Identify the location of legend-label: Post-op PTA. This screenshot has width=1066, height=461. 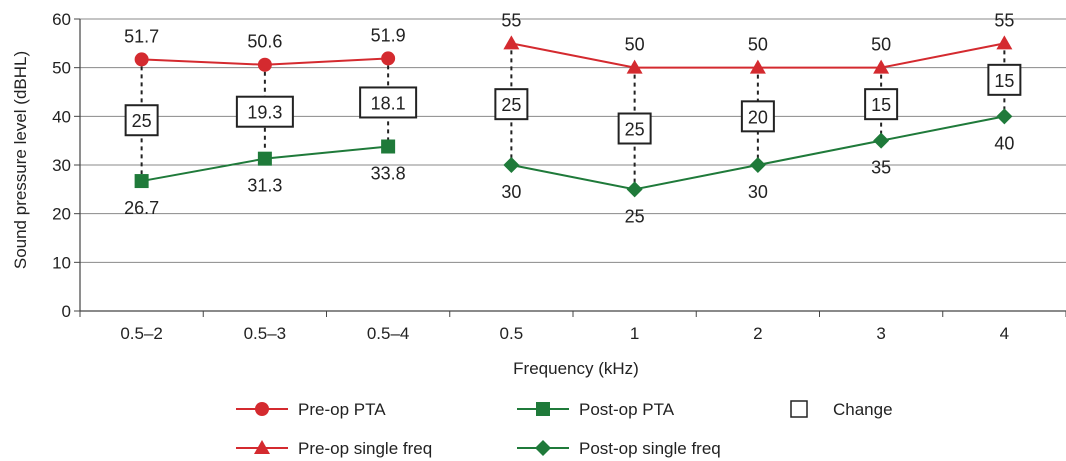
(627, 409).